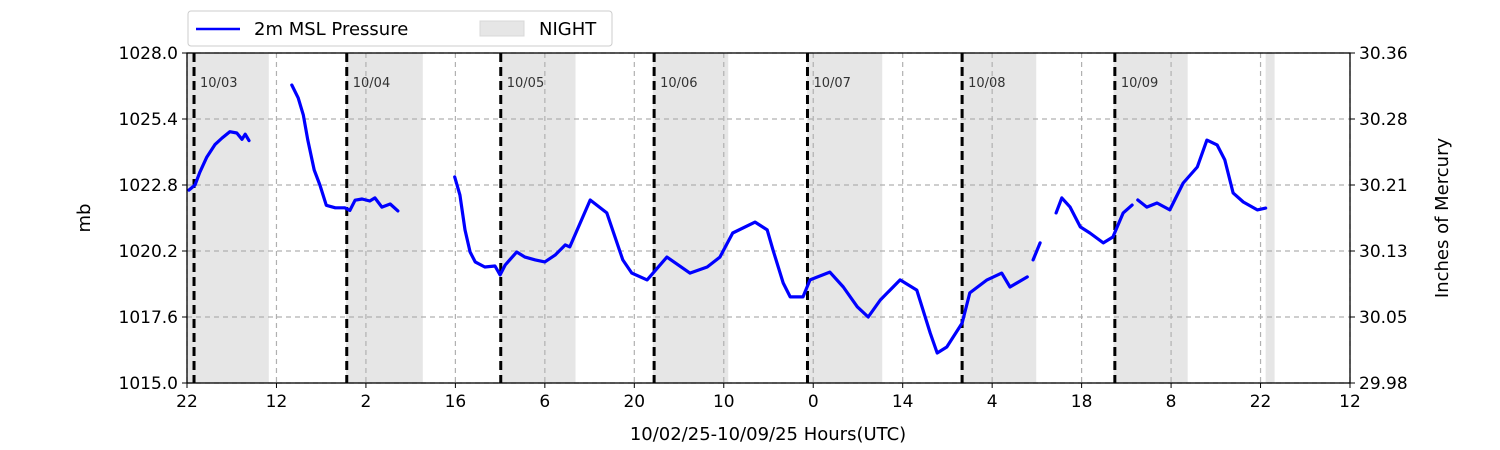 This screenshot has width=1500, height=450. What do you see at coordinates (678, 83) in the screenshot?
I see `day-label: 10/06` at bounding box center [678, 83].